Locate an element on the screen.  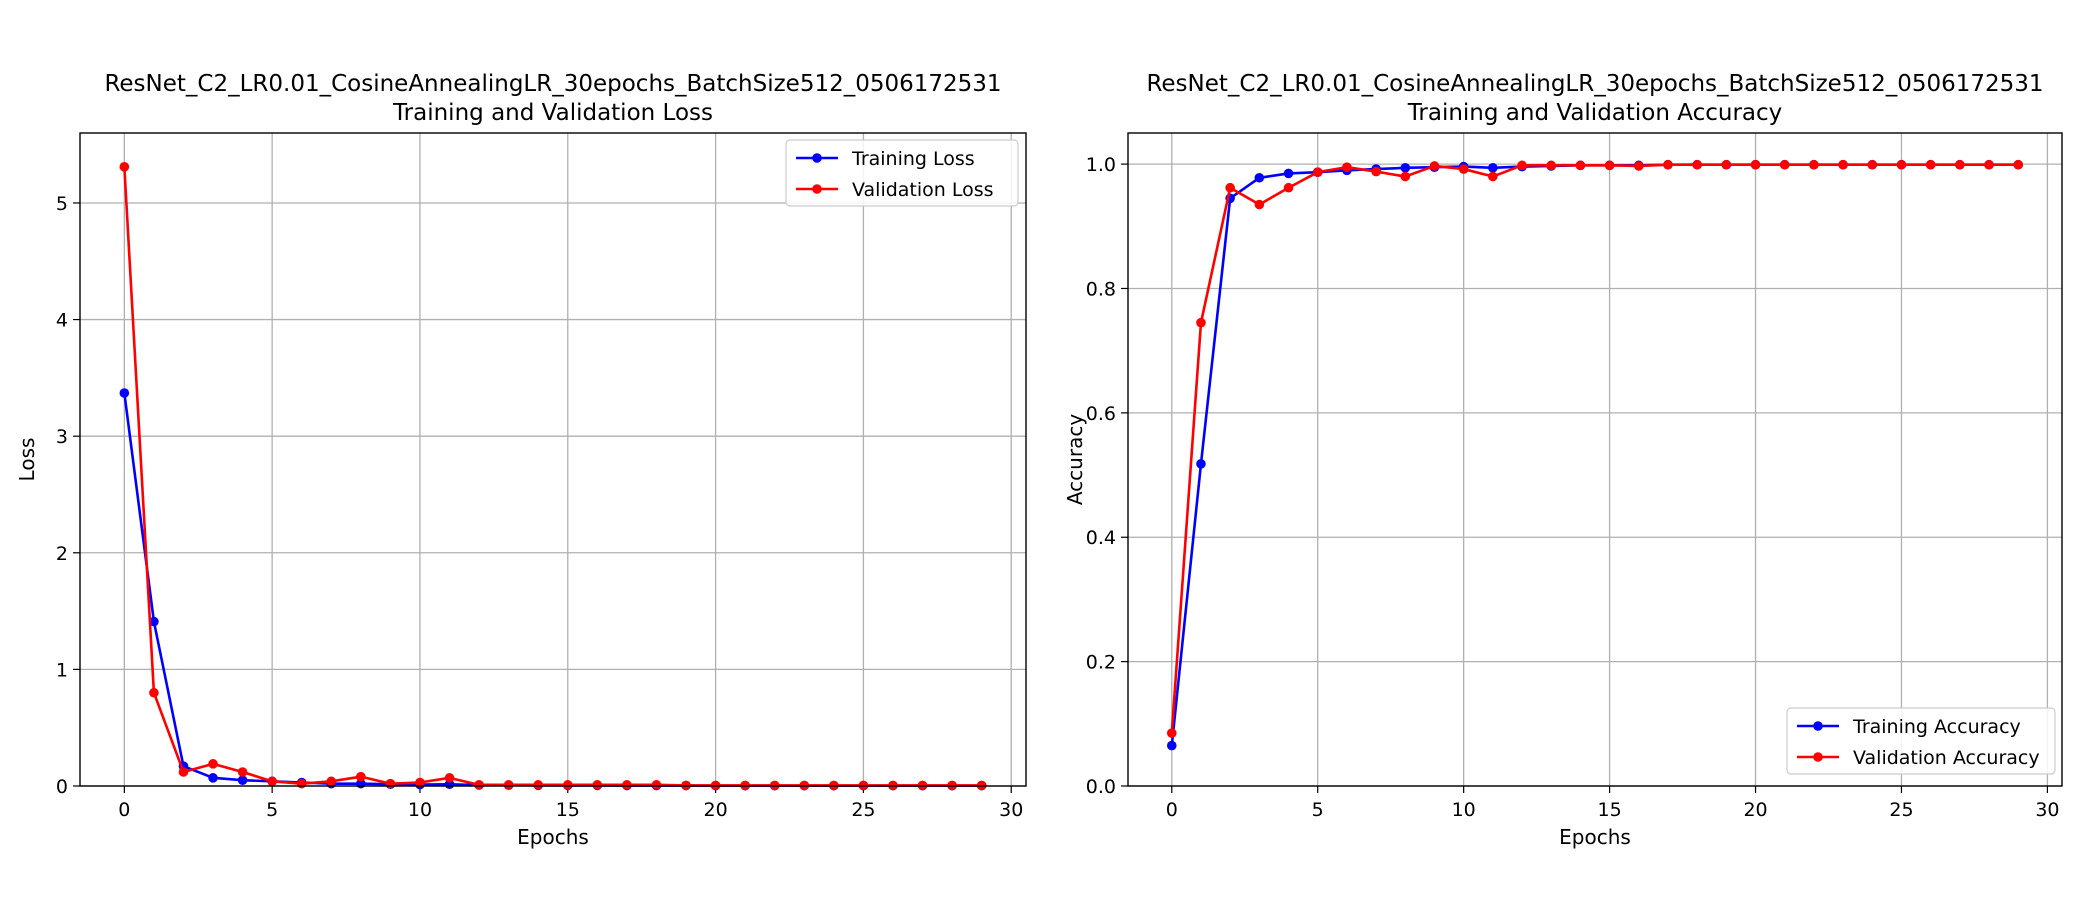
accuracy-chart-y-tick-label: 0.0 is located at coordinates (1101, 787).